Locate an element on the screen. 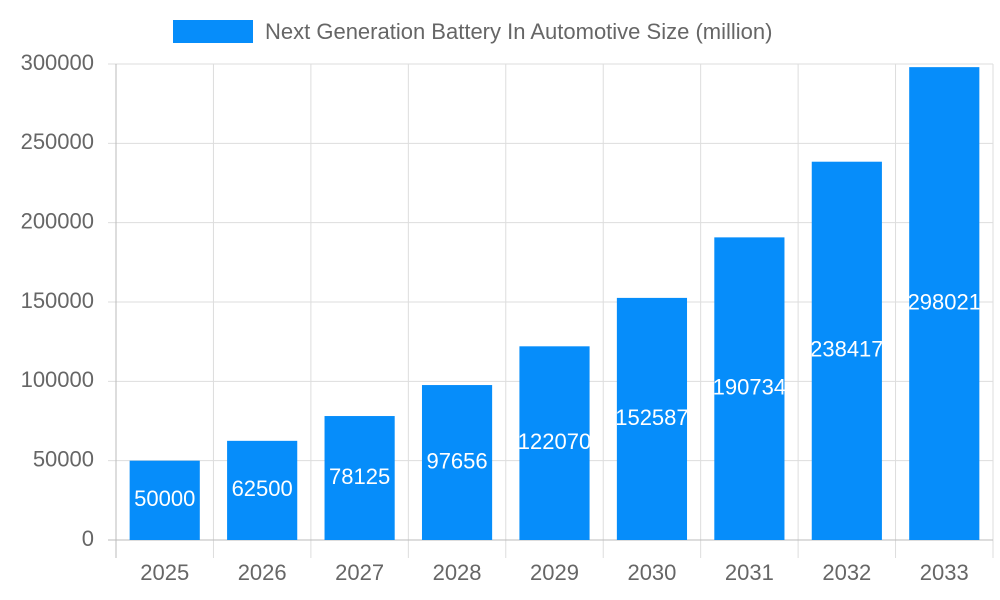  data-label: 50000 is located at coordinates (164, 498).